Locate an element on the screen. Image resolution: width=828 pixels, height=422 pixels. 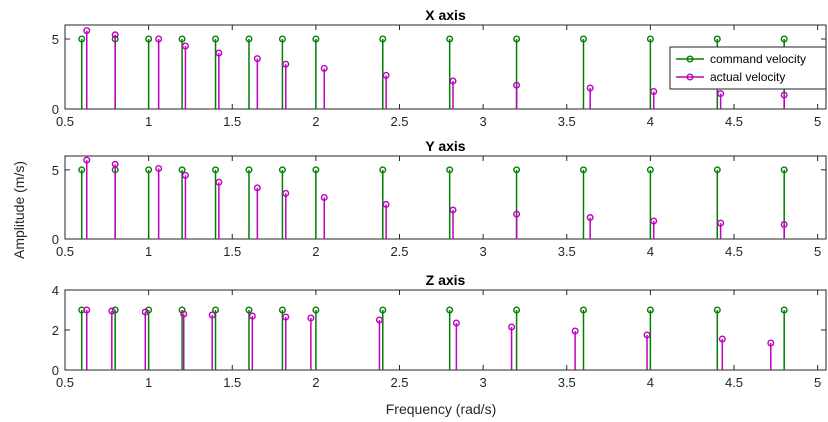
legend: command velocity actual velocity is located at coordinates (748, 68).